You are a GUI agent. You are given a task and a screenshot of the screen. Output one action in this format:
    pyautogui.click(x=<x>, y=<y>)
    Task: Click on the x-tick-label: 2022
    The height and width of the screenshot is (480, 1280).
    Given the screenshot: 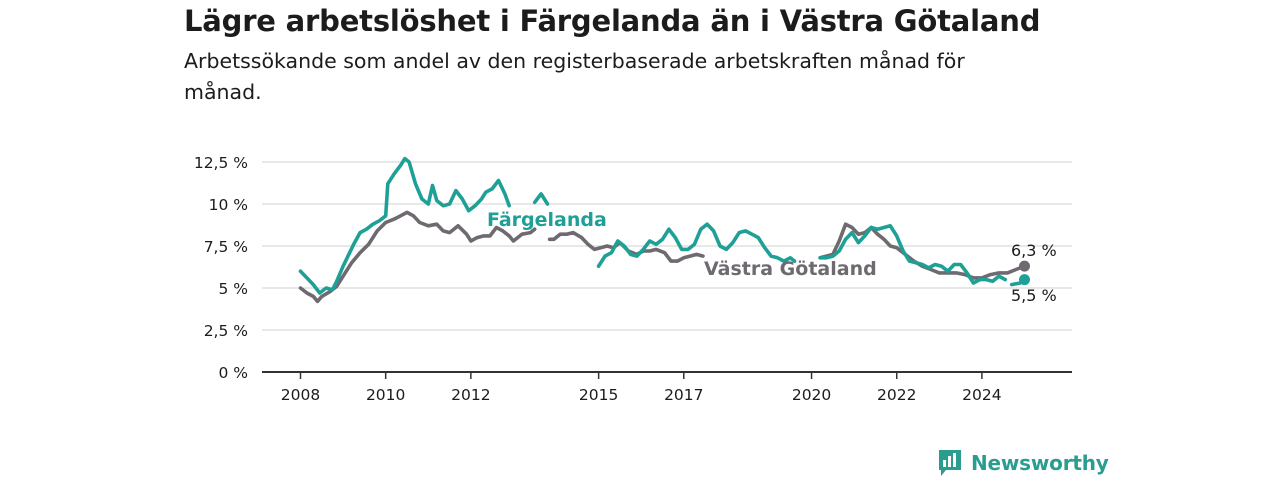 What is the action you would take?
    pyautogui.click(x=896, y=395)
    